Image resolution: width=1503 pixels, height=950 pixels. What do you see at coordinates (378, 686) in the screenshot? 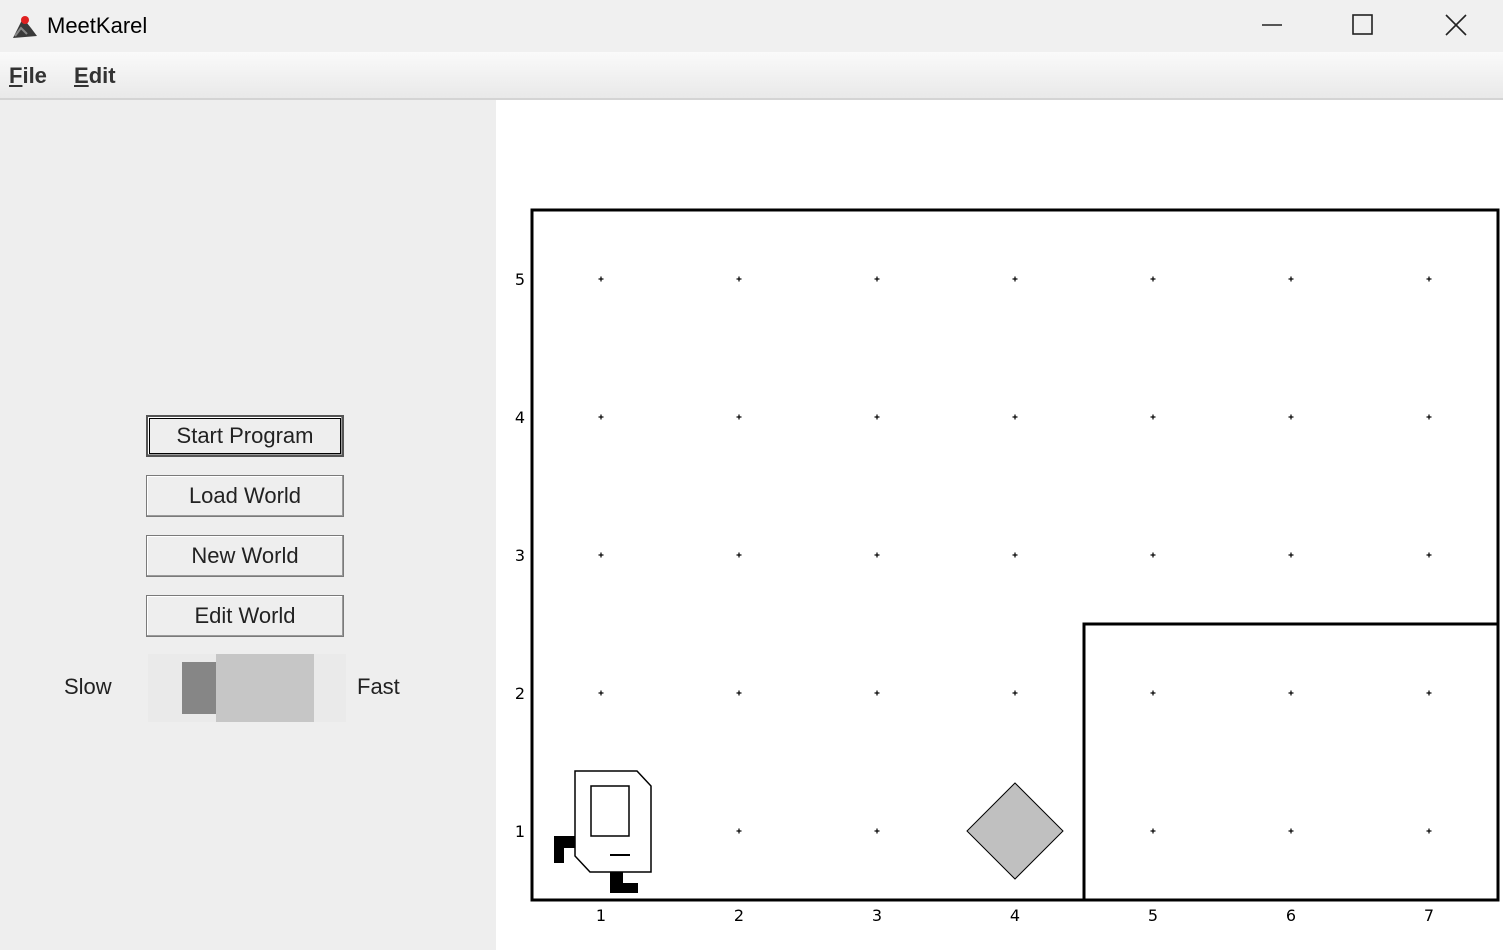
I see `fast-label: Fast` at bounding box center [378, 686].